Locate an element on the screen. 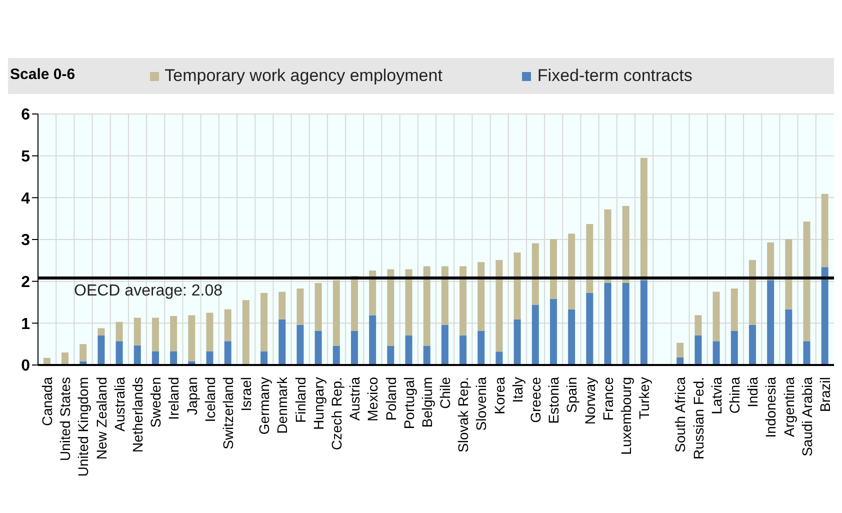  x-tick-label: Norway is located at coordinates (590, 400).